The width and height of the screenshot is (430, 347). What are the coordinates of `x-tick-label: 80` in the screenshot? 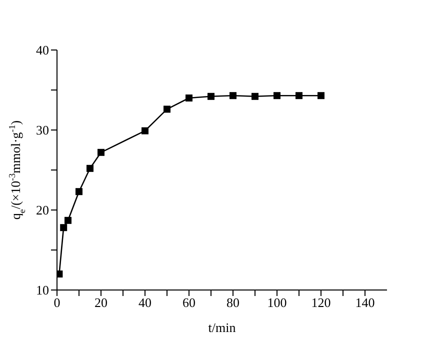 It's located at (233, 302).